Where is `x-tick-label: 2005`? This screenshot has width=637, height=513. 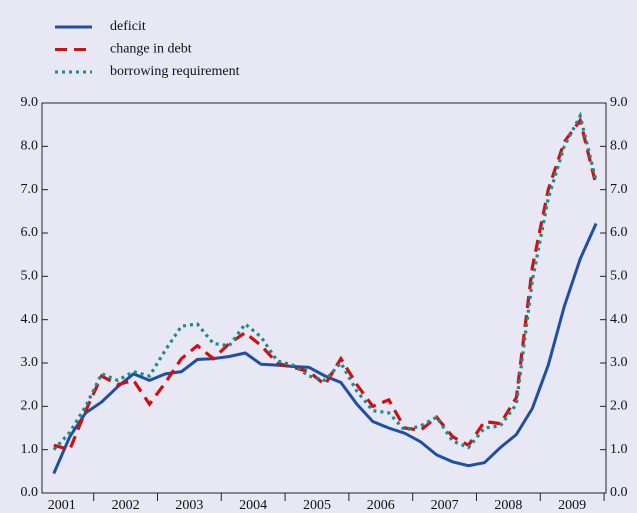
x-tick-label: 2005 is located at coordinates (317, 505).